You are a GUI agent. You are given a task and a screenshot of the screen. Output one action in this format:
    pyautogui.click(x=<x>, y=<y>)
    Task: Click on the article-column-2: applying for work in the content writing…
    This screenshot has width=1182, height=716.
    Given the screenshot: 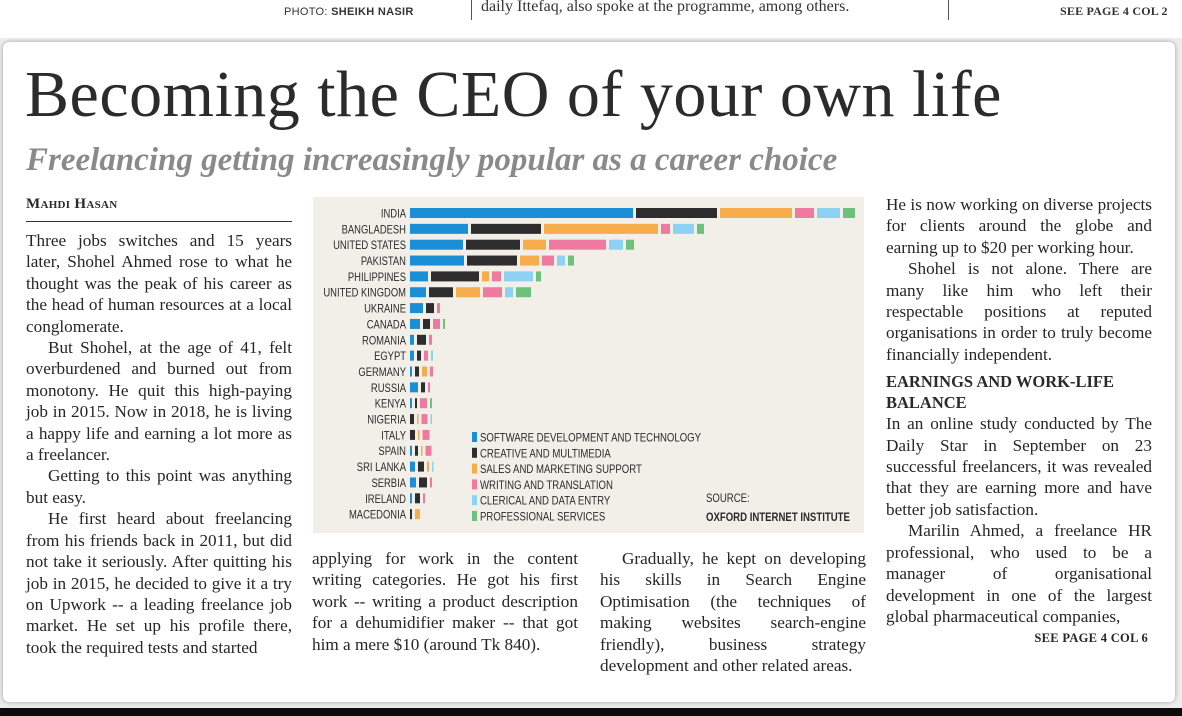 What is the action you would take?
    pyautogui.click(x=445, y=601)
    